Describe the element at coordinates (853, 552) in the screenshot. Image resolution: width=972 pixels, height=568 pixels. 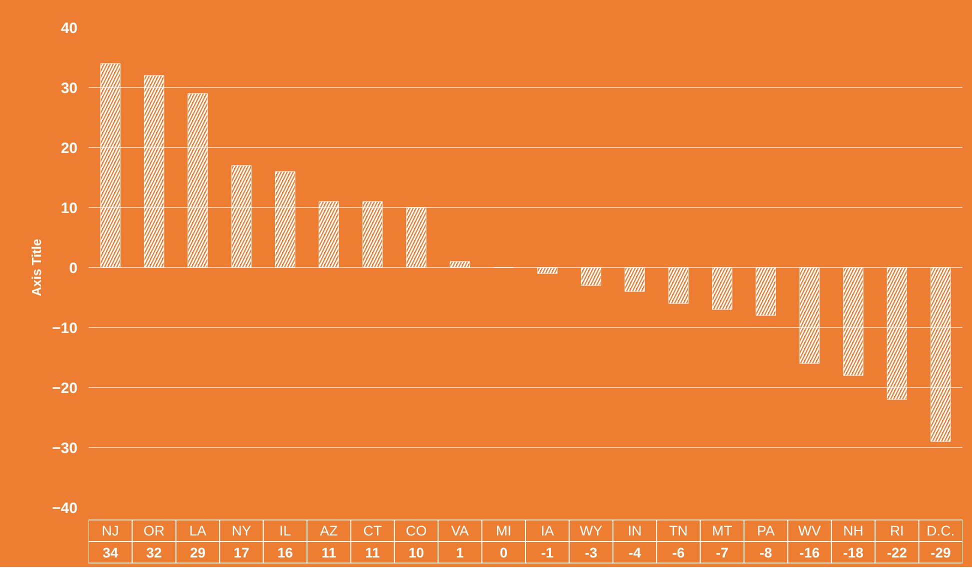
I see `data-label: -18` at that location.